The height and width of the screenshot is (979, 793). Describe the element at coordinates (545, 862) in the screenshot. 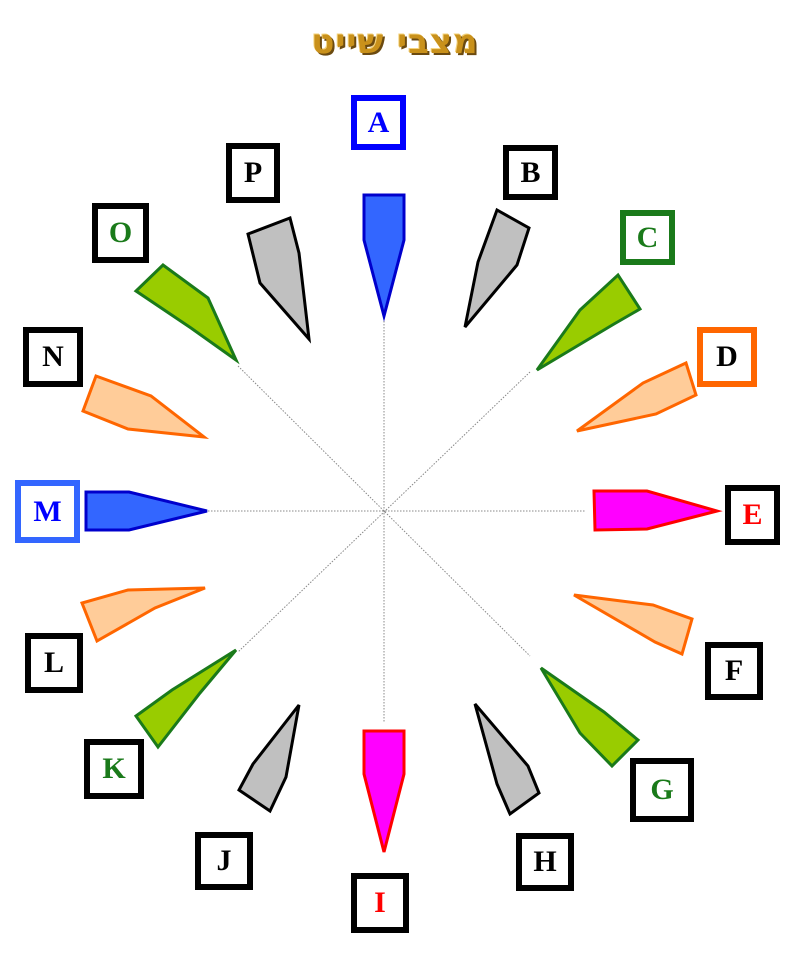

I see `label-h: H` at that location.